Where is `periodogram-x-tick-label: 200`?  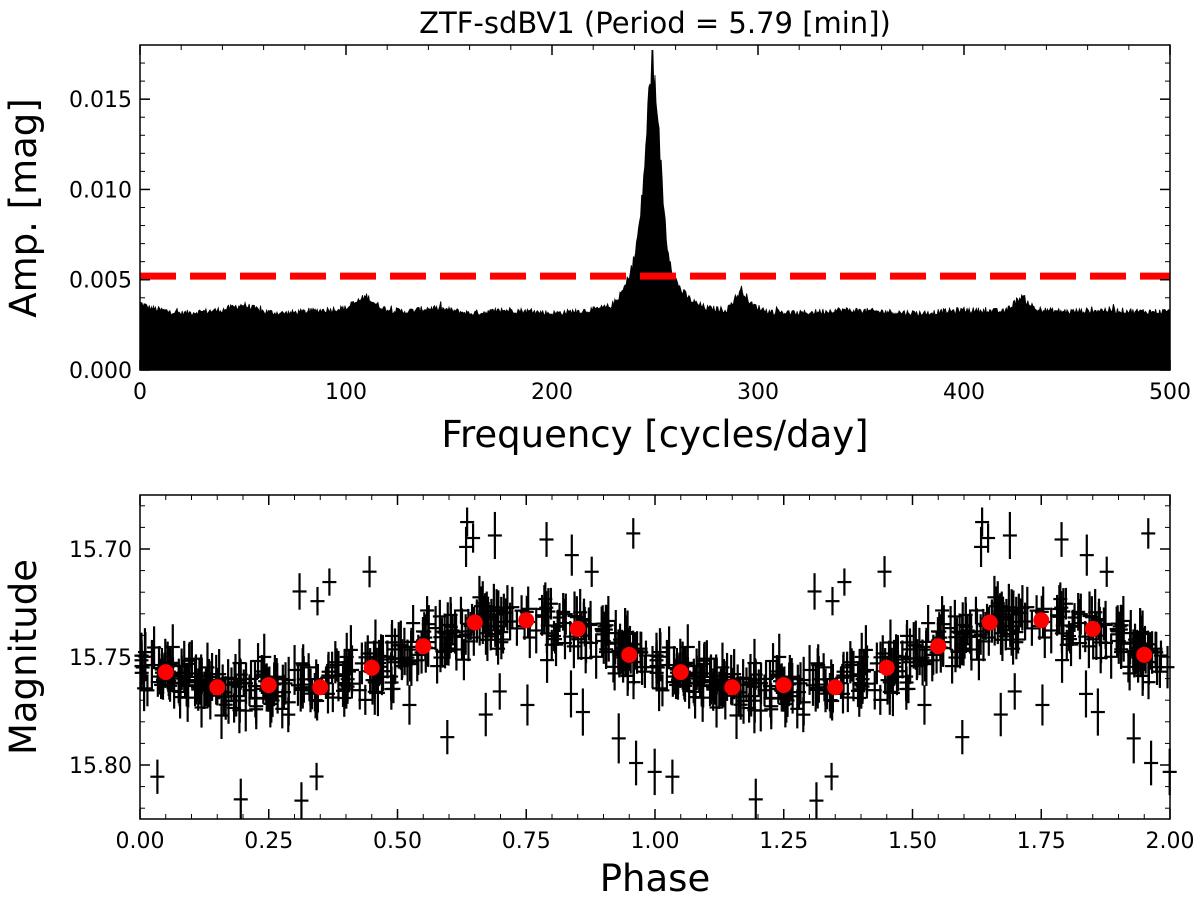 periodogram-x-tick-label: 200 is located at coordinates (552, 392).